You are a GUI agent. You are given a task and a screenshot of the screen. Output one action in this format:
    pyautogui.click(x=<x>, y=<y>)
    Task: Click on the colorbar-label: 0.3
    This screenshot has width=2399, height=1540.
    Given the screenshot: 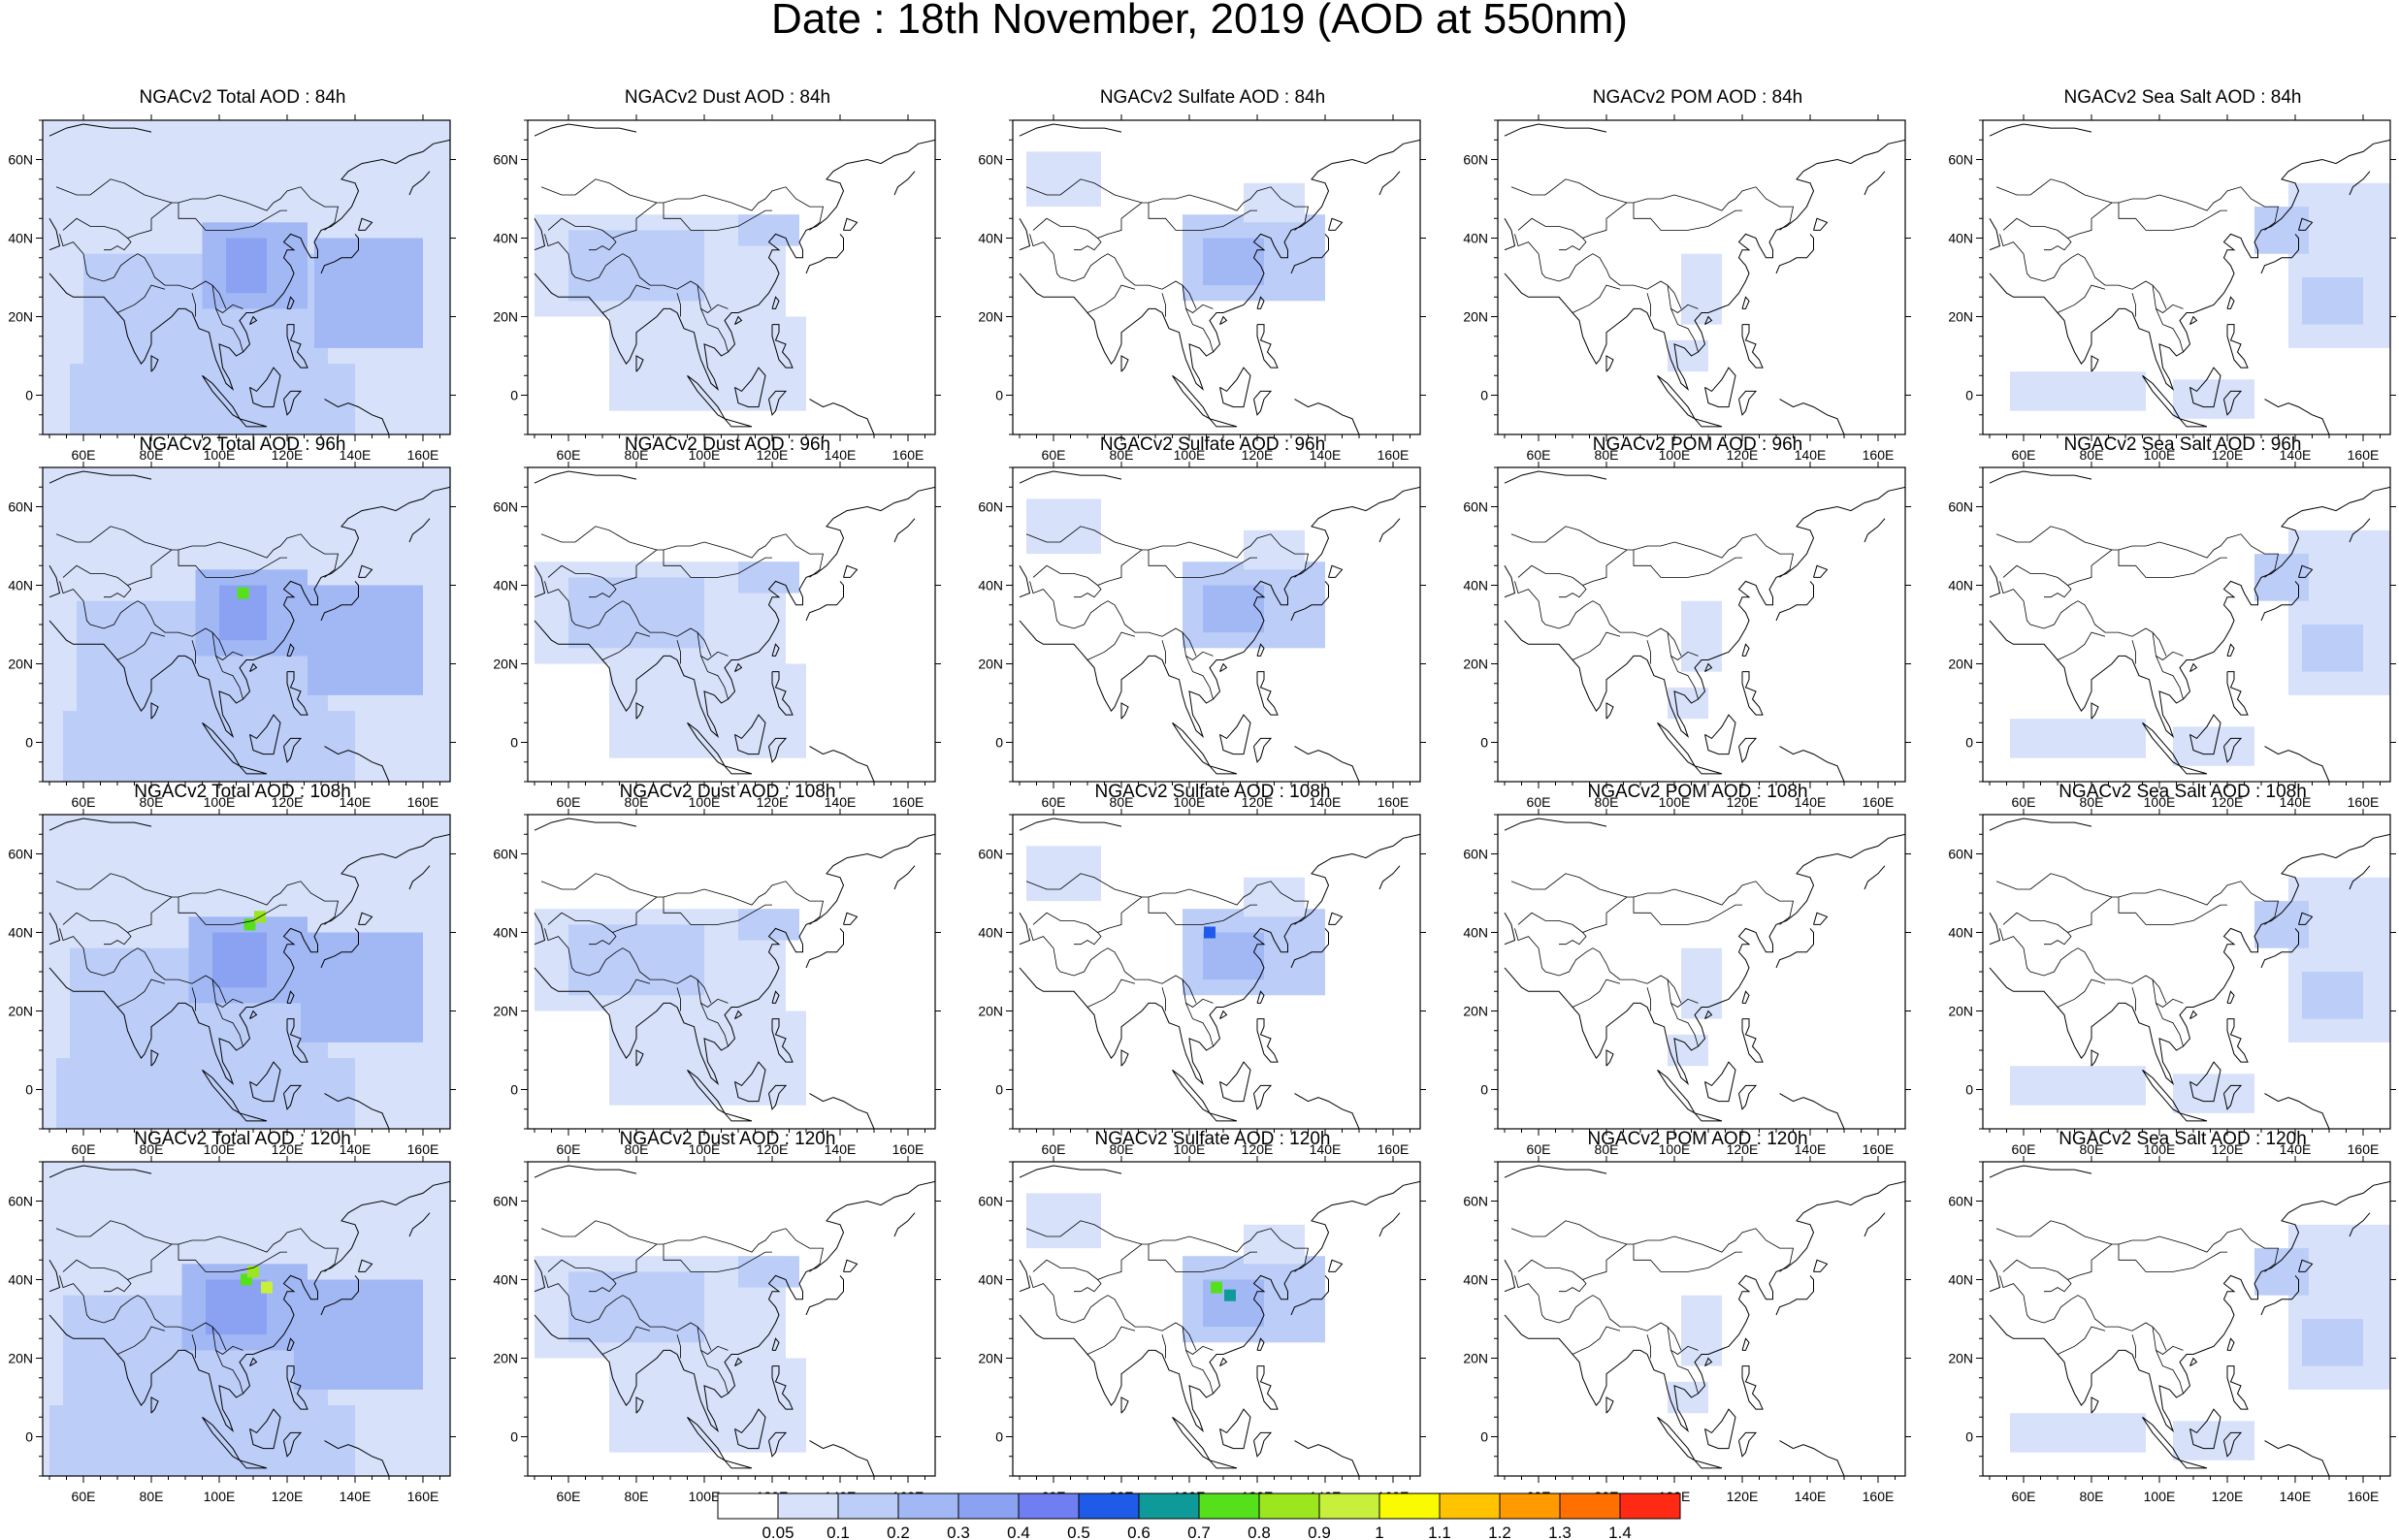 What is the action you would take?
    pyautogui.click(x=959, y=1532)
    